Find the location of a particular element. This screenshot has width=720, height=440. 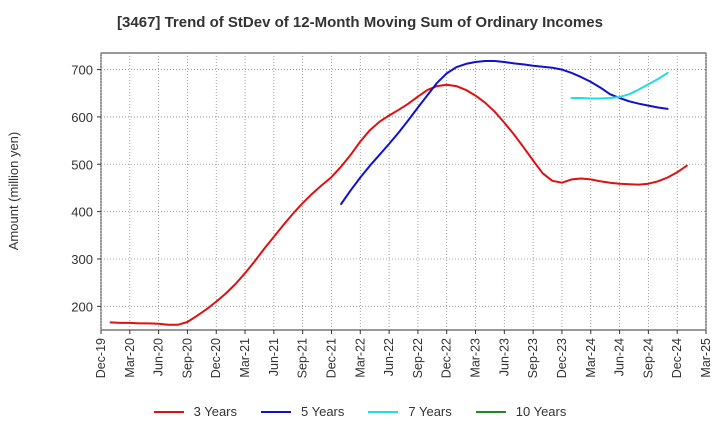

y-tick-label: 500 is located at coordinates (82, 164).